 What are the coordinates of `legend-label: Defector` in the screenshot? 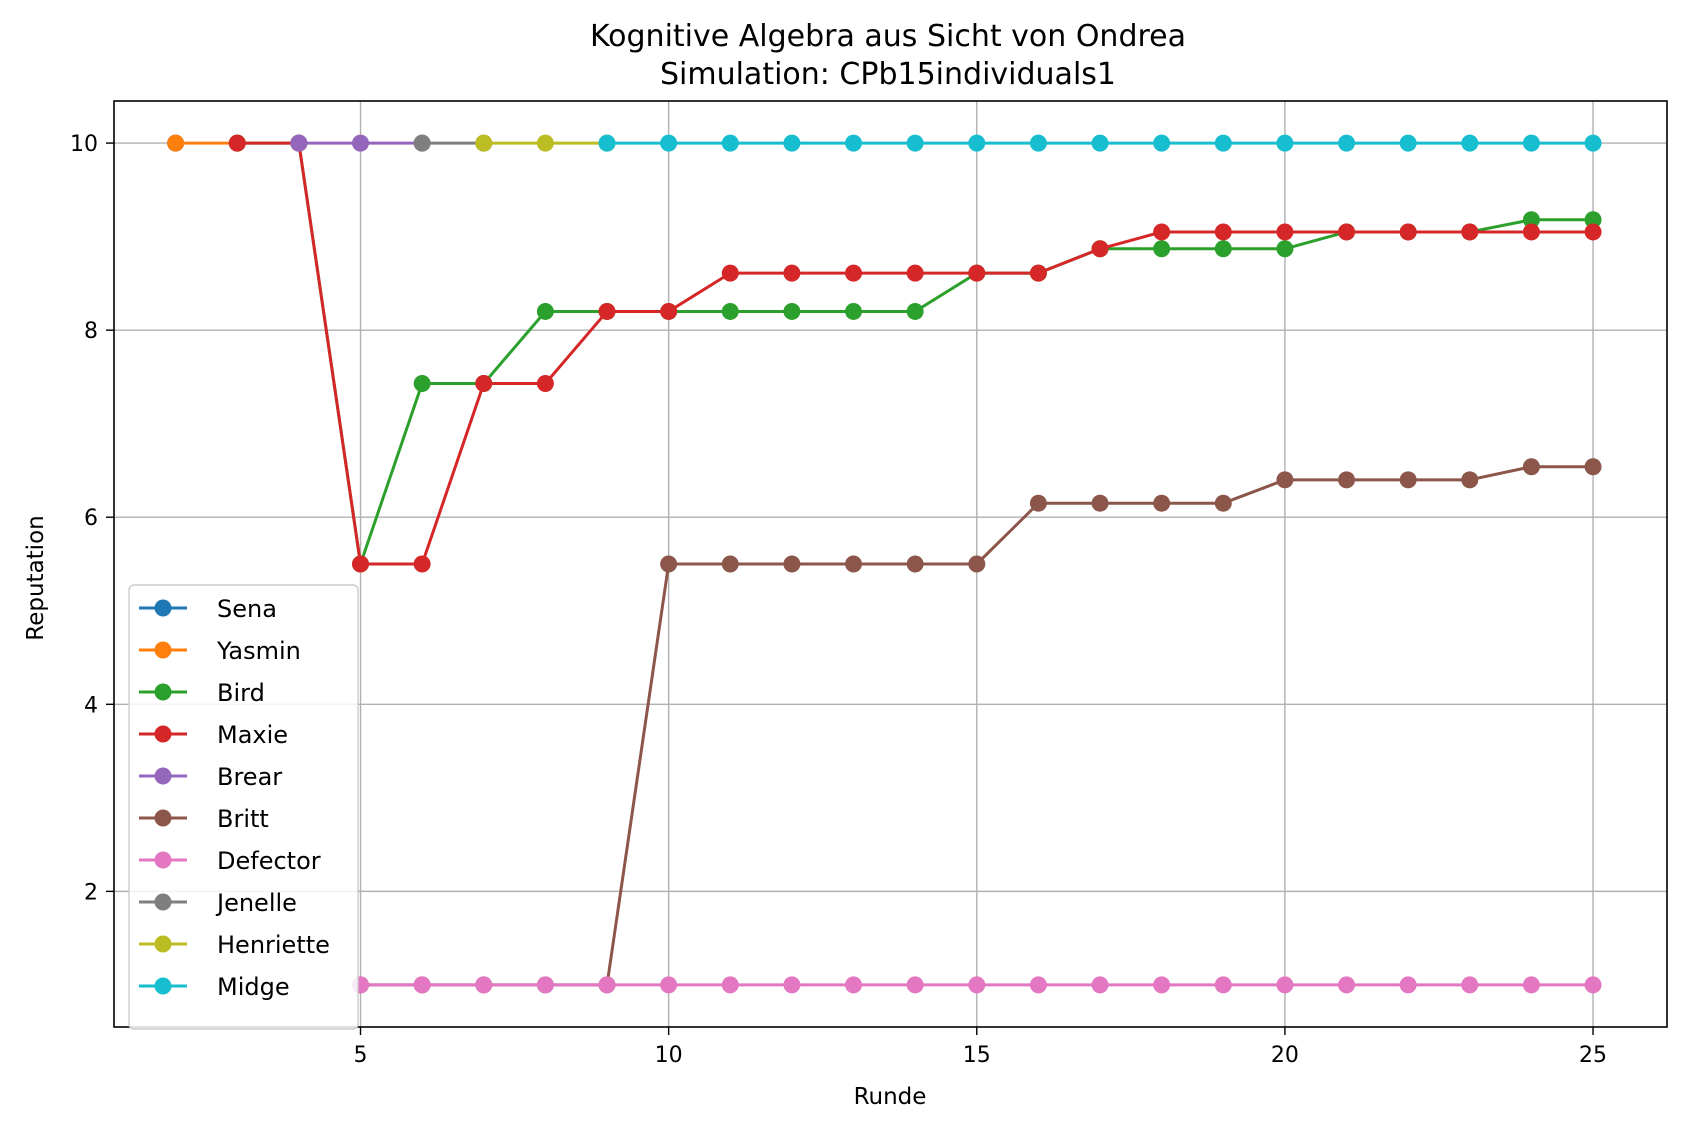 It's located at (269, 861).